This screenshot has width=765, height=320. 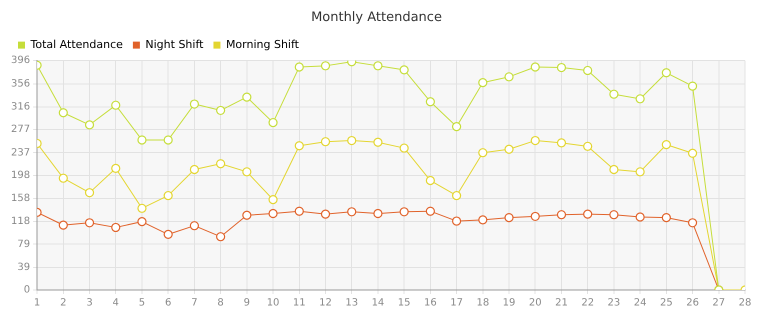 I want to click on x-tick-label: 1, so click(x=37, y=303).